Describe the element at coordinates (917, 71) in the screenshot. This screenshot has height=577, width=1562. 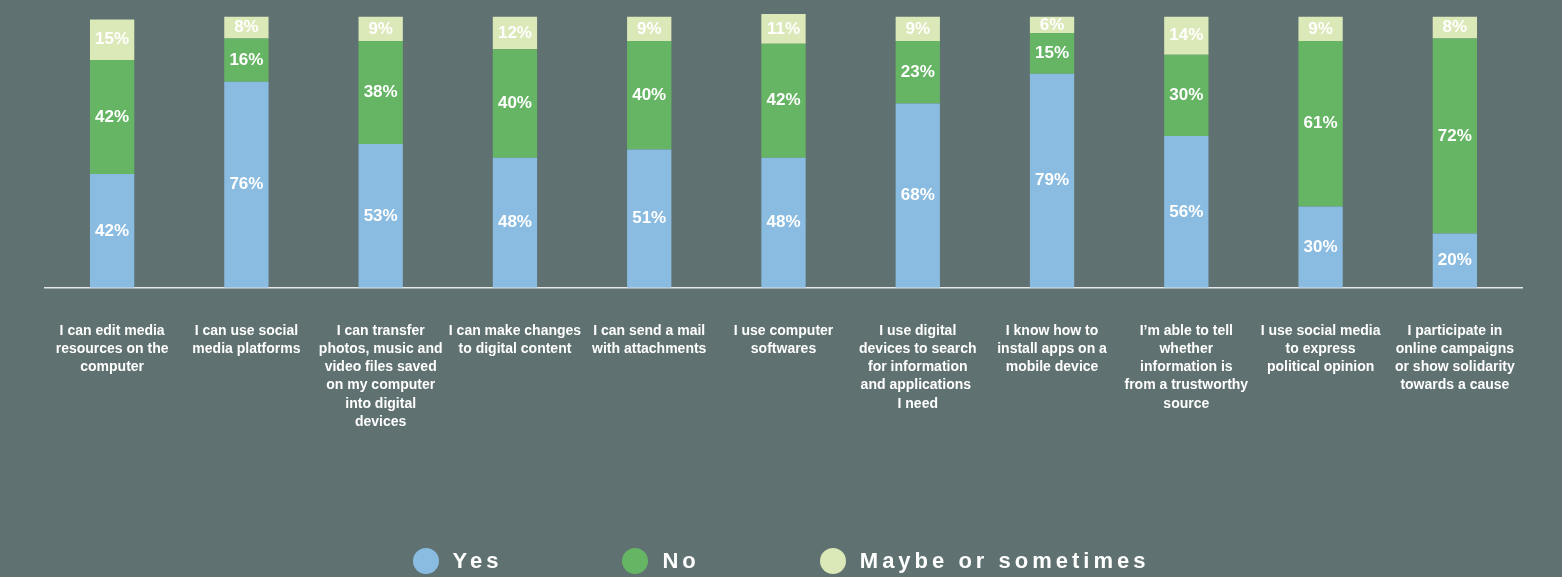
I see `data-label: 23%` at that location.